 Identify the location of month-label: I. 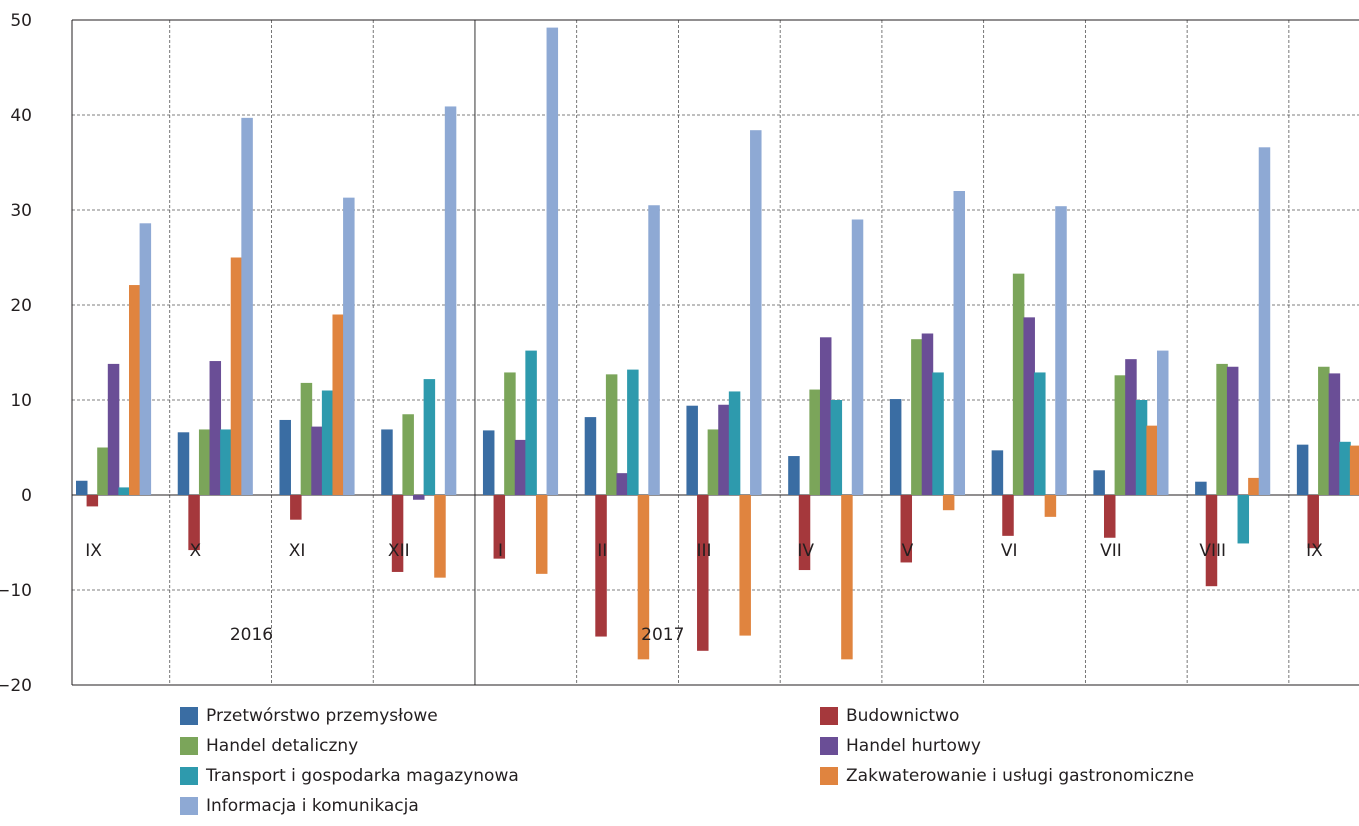
(500, 551).